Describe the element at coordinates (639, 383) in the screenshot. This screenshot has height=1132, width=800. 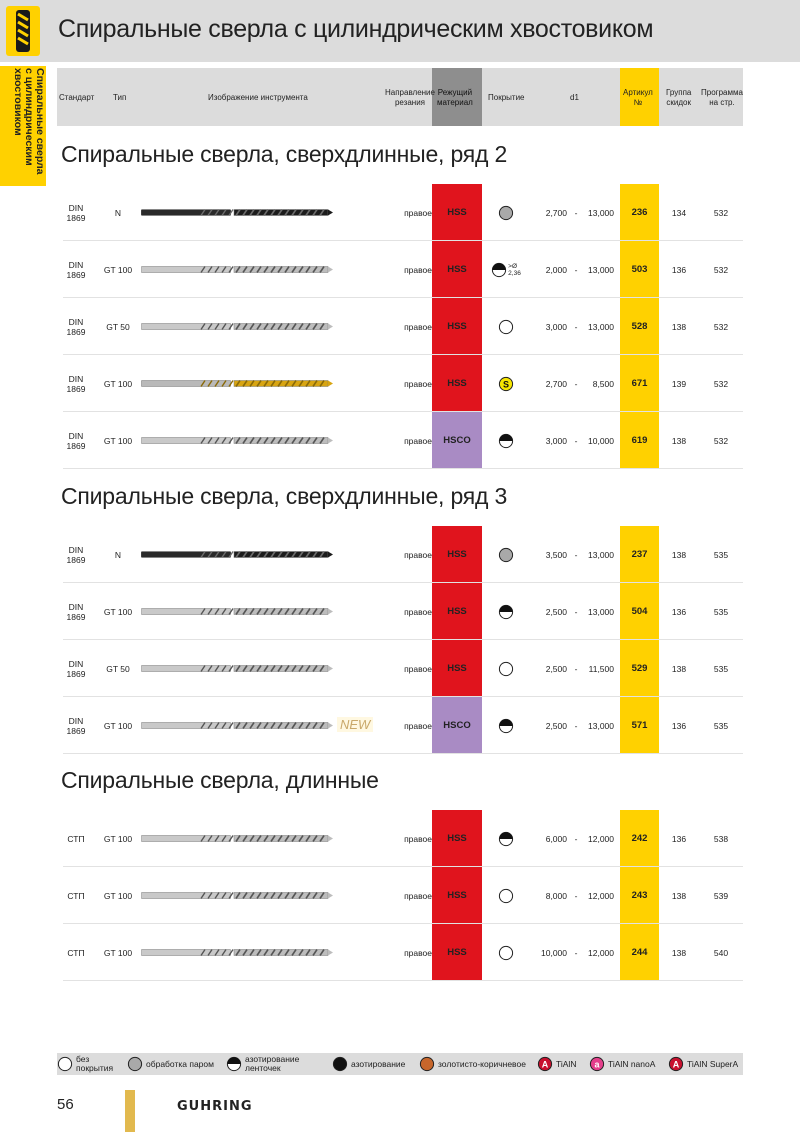
I see `article-number: 671` at that location.